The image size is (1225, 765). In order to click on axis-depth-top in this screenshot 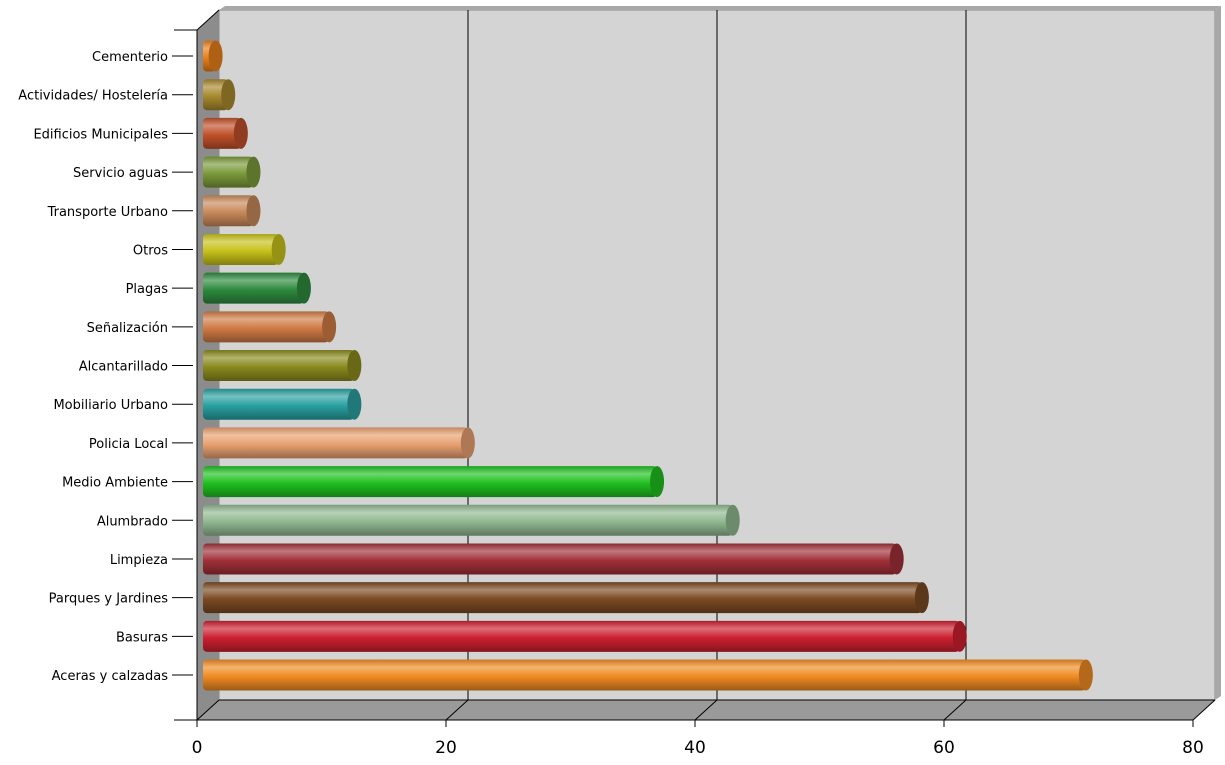, I will do `click(208, 20)`.